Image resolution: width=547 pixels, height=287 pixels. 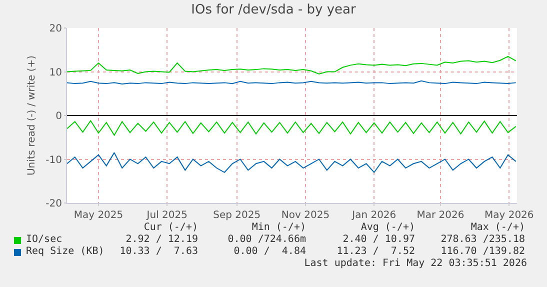 What do you see at coordinates (415, 264) in the screenshot?
I see `text: Last update: Fri May 22 03:35:51 2026` at bounding box center [415, 264].